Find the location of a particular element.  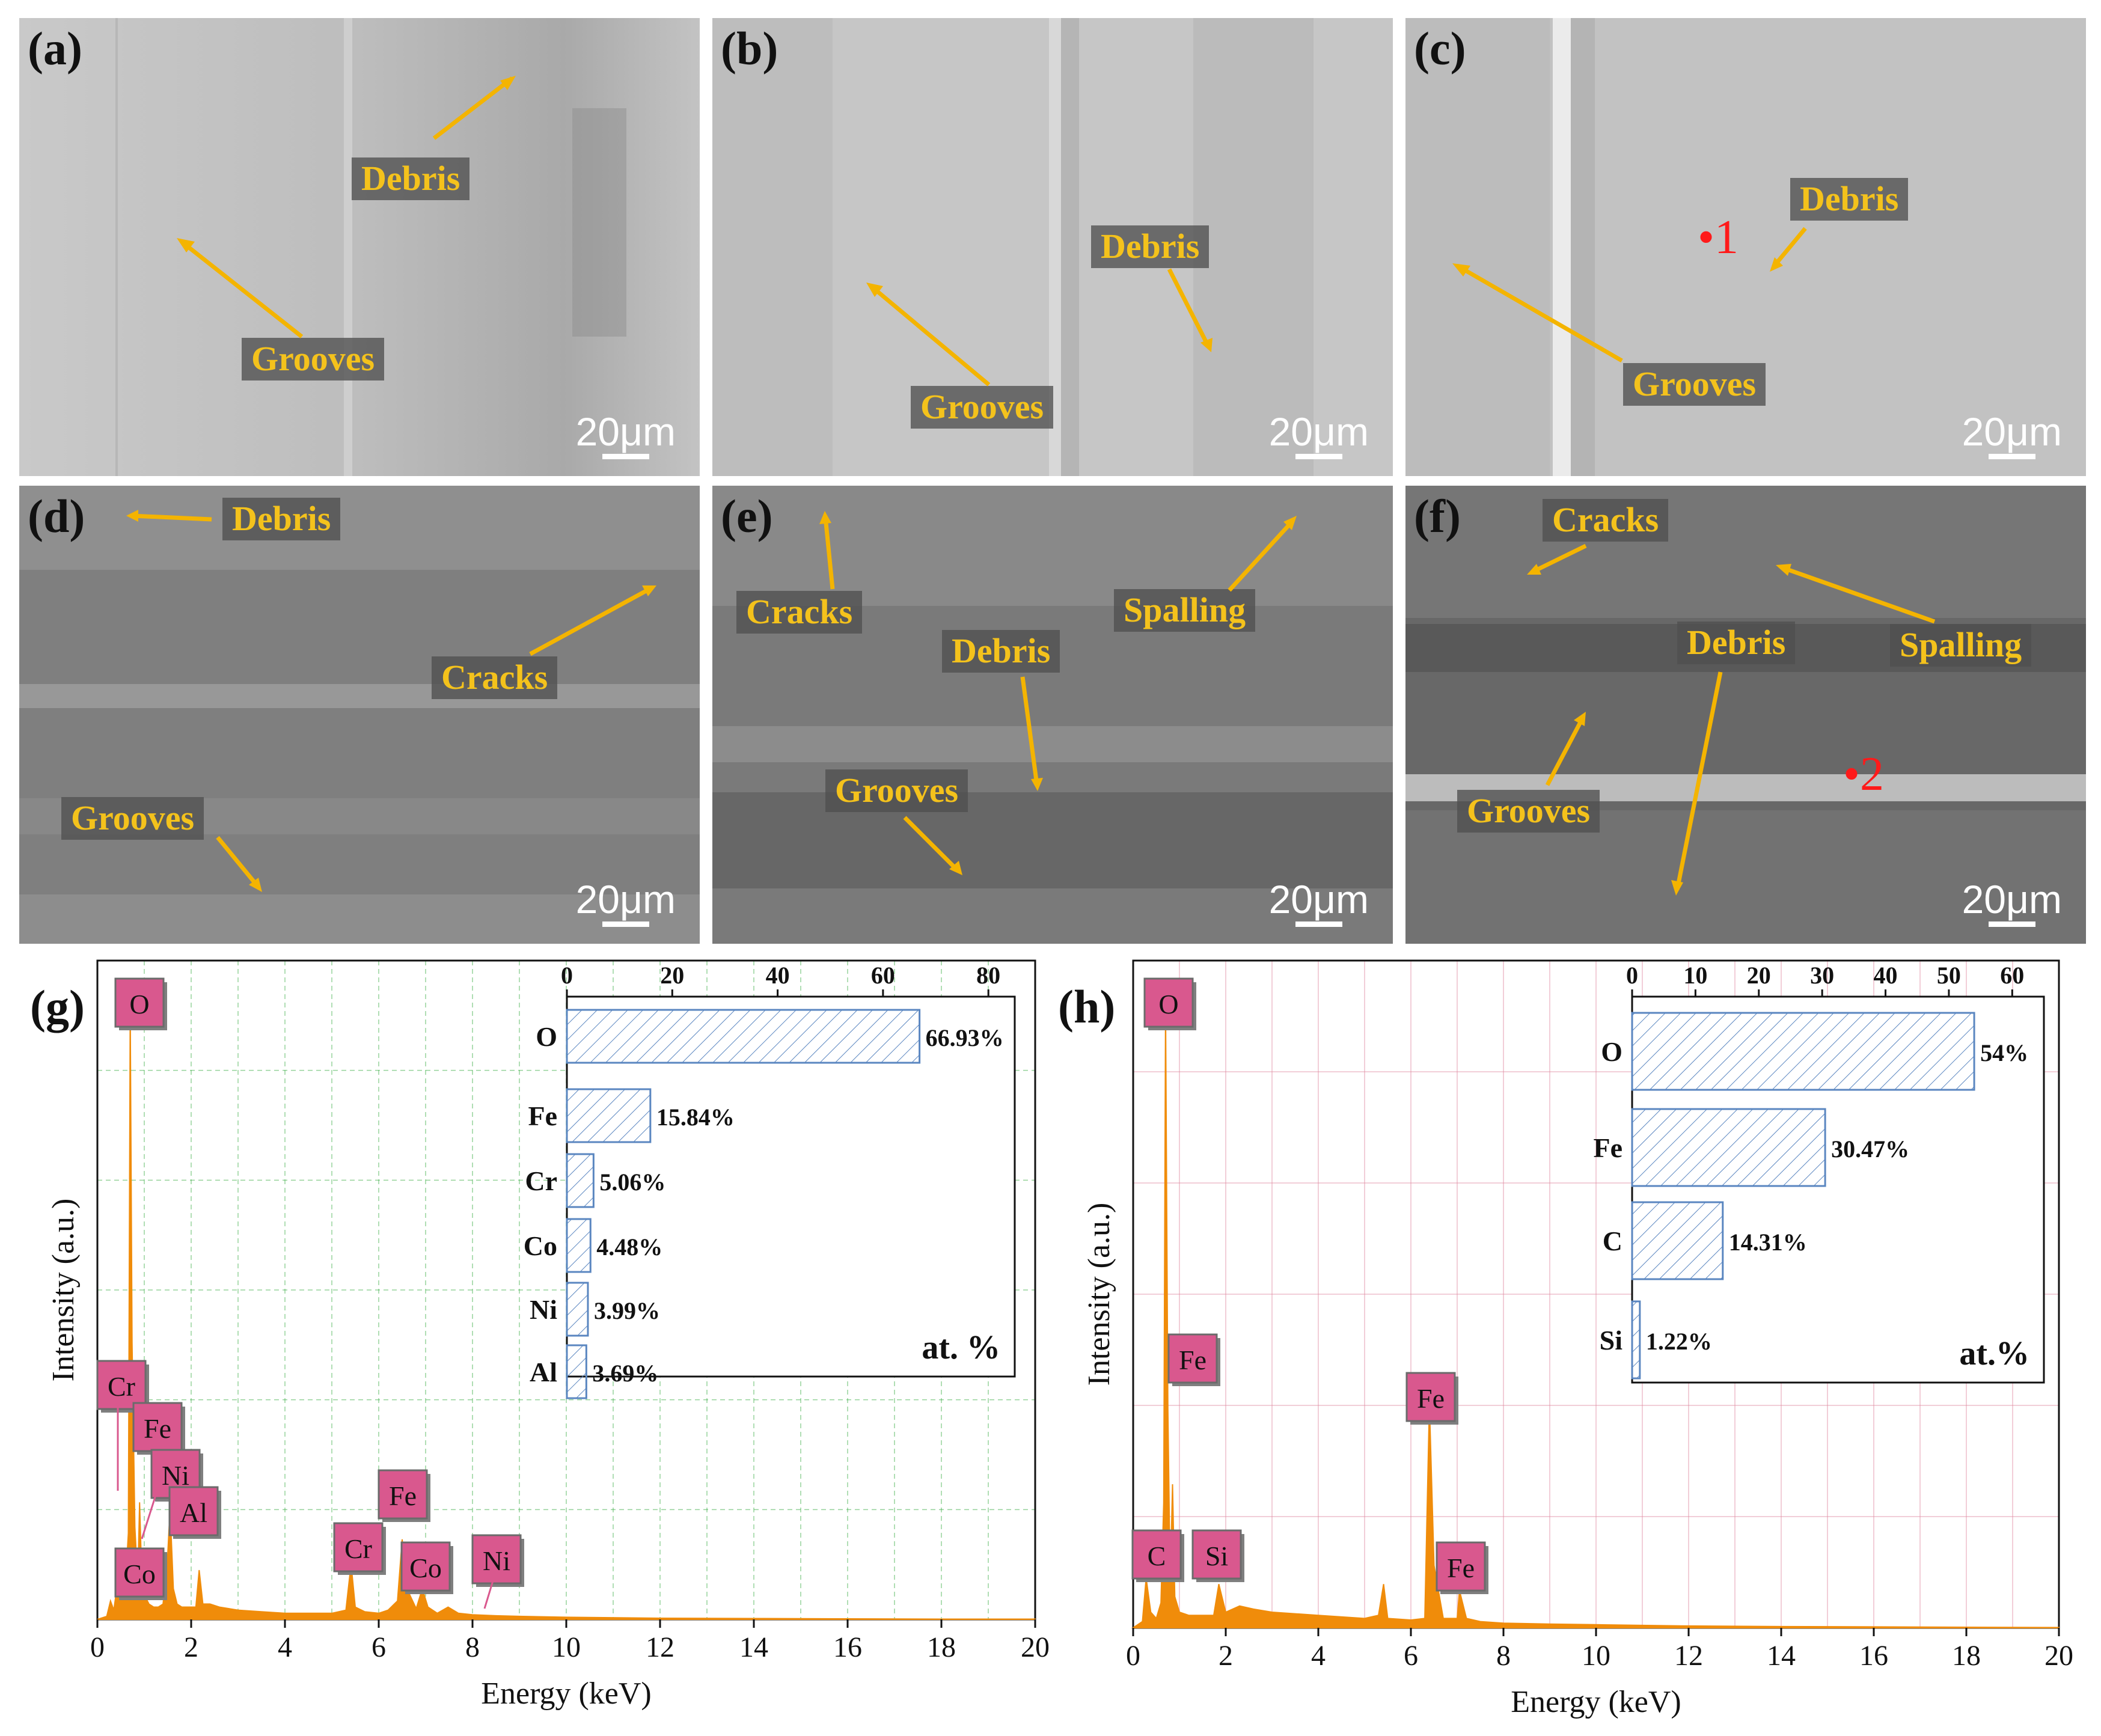

sem-panel-d: (d) Debris Cracks Grooves 20μm is located at coordinates (359, 715).